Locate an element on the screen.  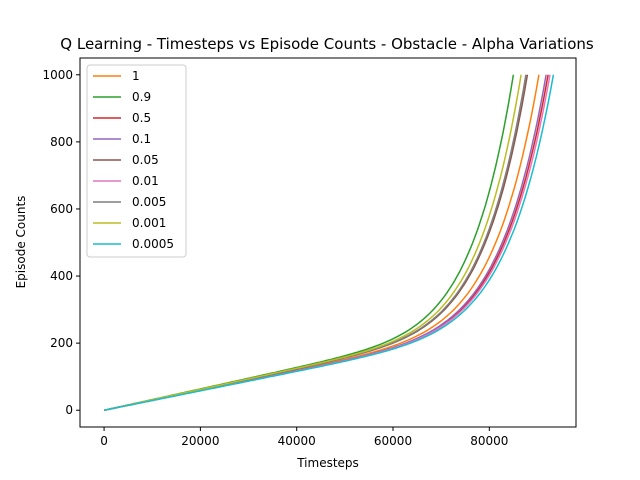
legend-entry-label: 0.5 is located at coordinates (141, 118).